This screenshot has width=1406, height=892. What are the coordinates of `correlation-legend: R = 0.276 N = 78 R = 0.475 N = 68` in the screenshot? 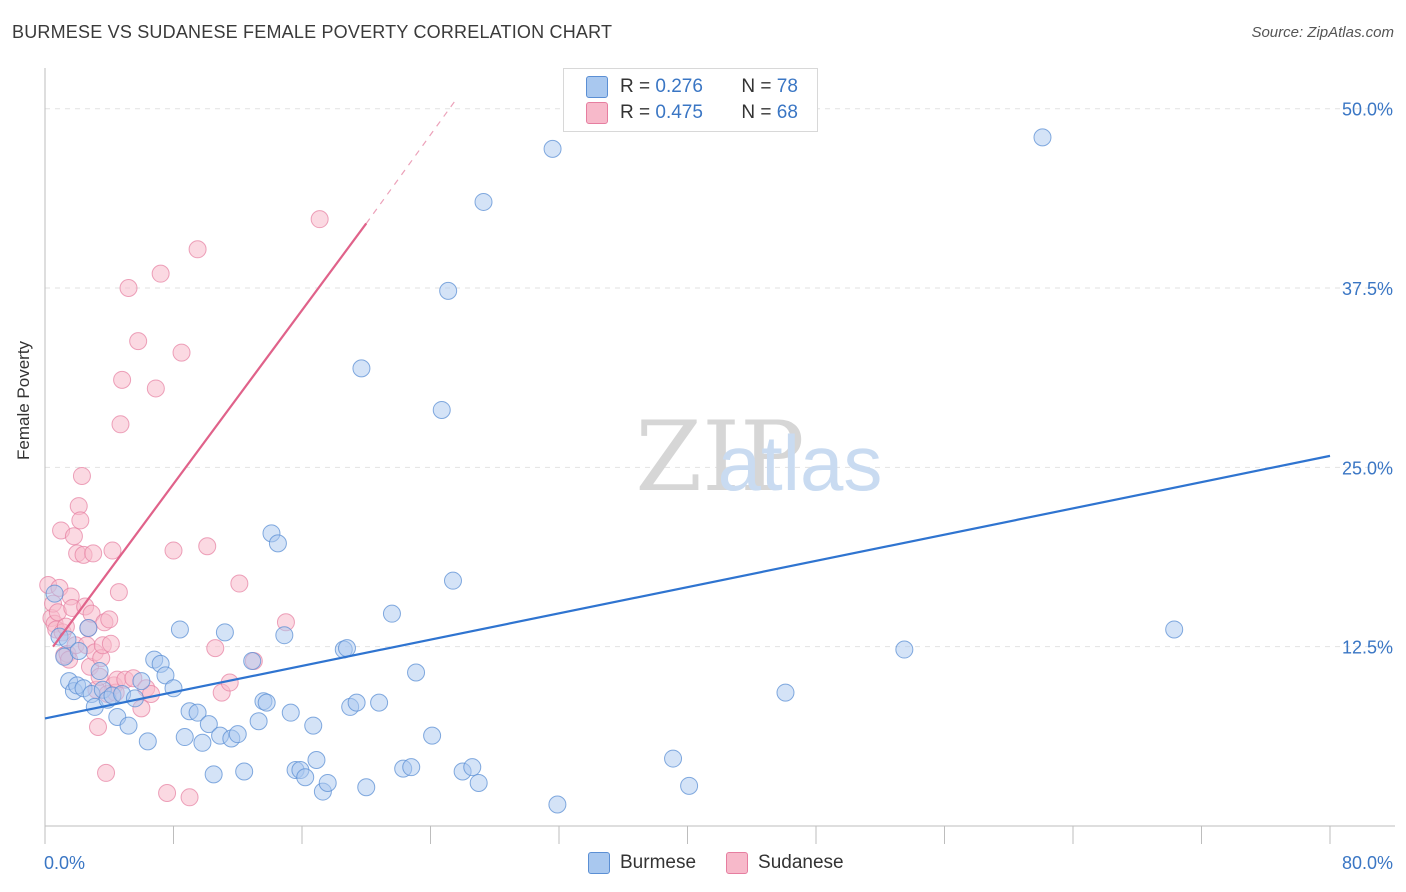 It's located at (690, 100).